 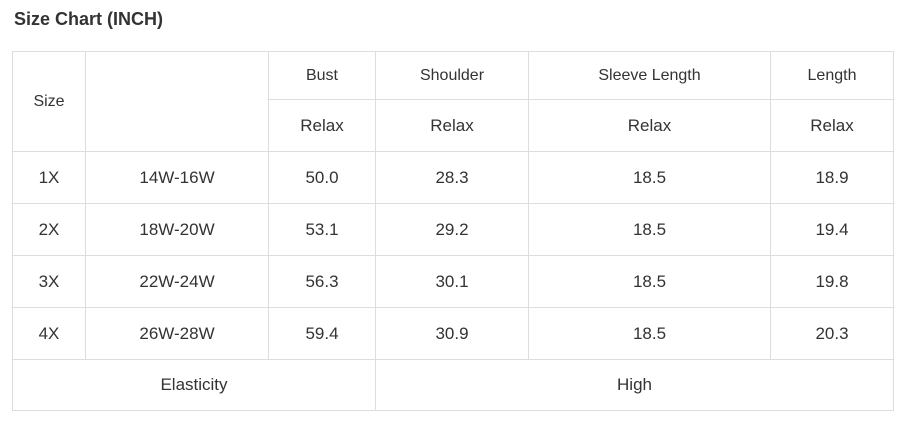 I want to click on bust-value: 59.4, so click(x=322, y=333).